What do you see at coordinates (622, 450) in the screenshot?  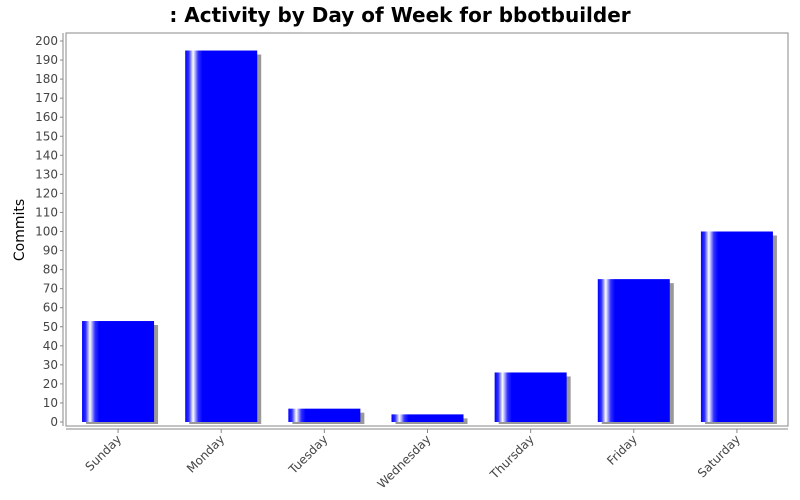 I see `x-tick-label: Friday` at bounding box center [622, 450].